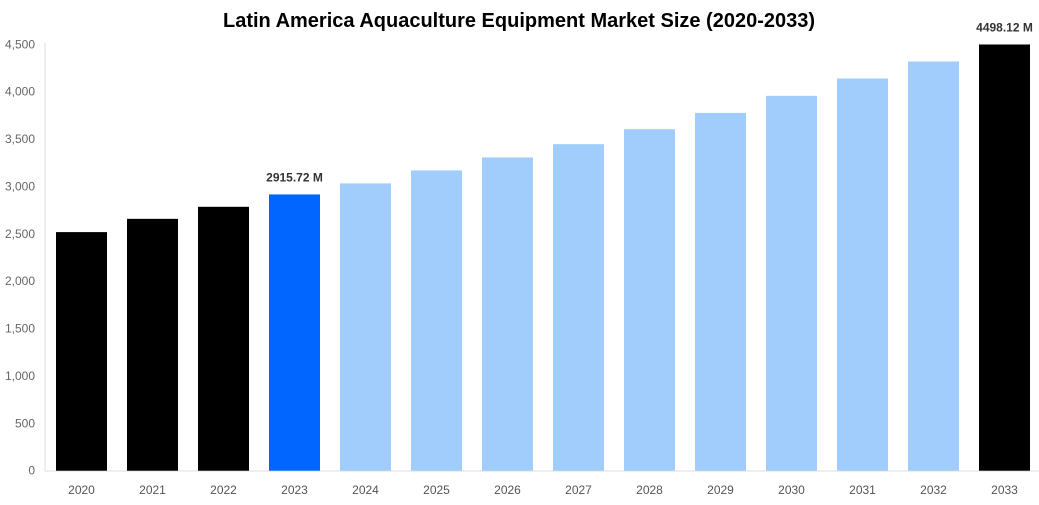  What do you see at coordinates (294, 177) in the screenshot?
I see `data-label: 2915.72 M` at bounding box center [294, 177].